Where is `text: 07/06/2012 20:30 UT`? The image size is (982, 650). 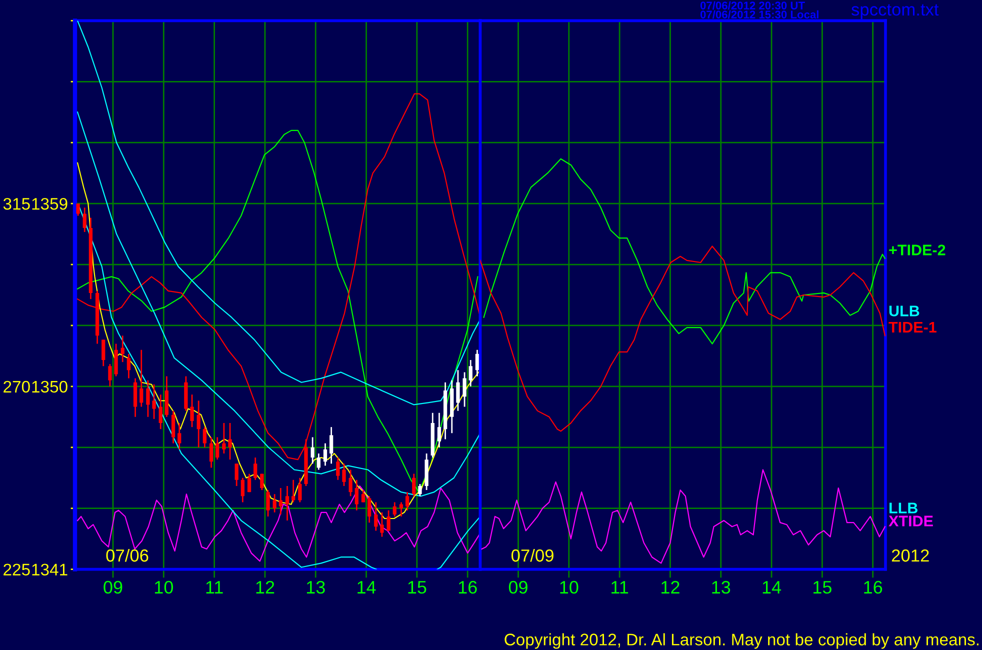 text: 07/06/2012 20:30 UT is located at coordinates (752, 5).